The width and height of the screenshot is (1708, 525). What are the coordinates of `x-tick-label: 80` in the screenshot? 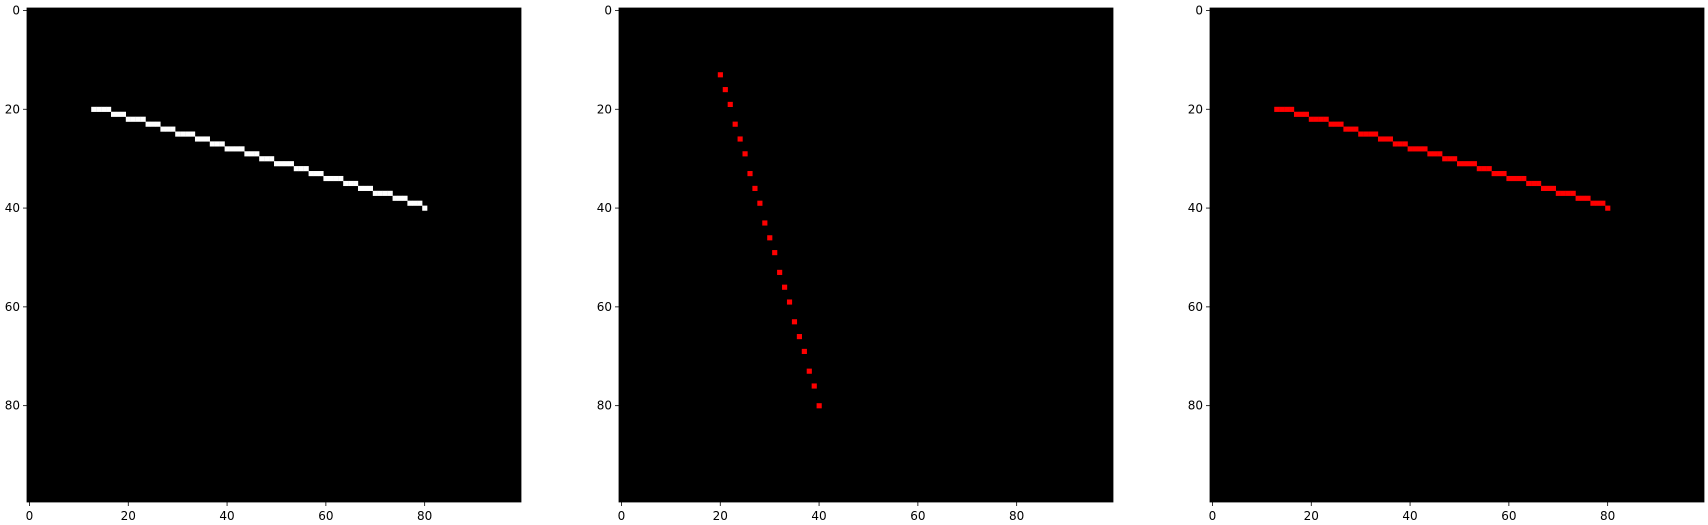 It's located at (1607, 516).